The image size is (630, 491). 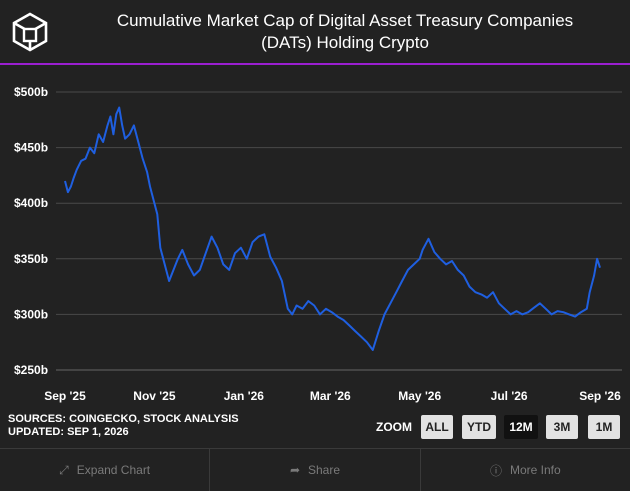 What do you see at coordinates (419, 396) in the screenshot?
I see `x-tick-label: May '26` at bounding box center [419, 396].